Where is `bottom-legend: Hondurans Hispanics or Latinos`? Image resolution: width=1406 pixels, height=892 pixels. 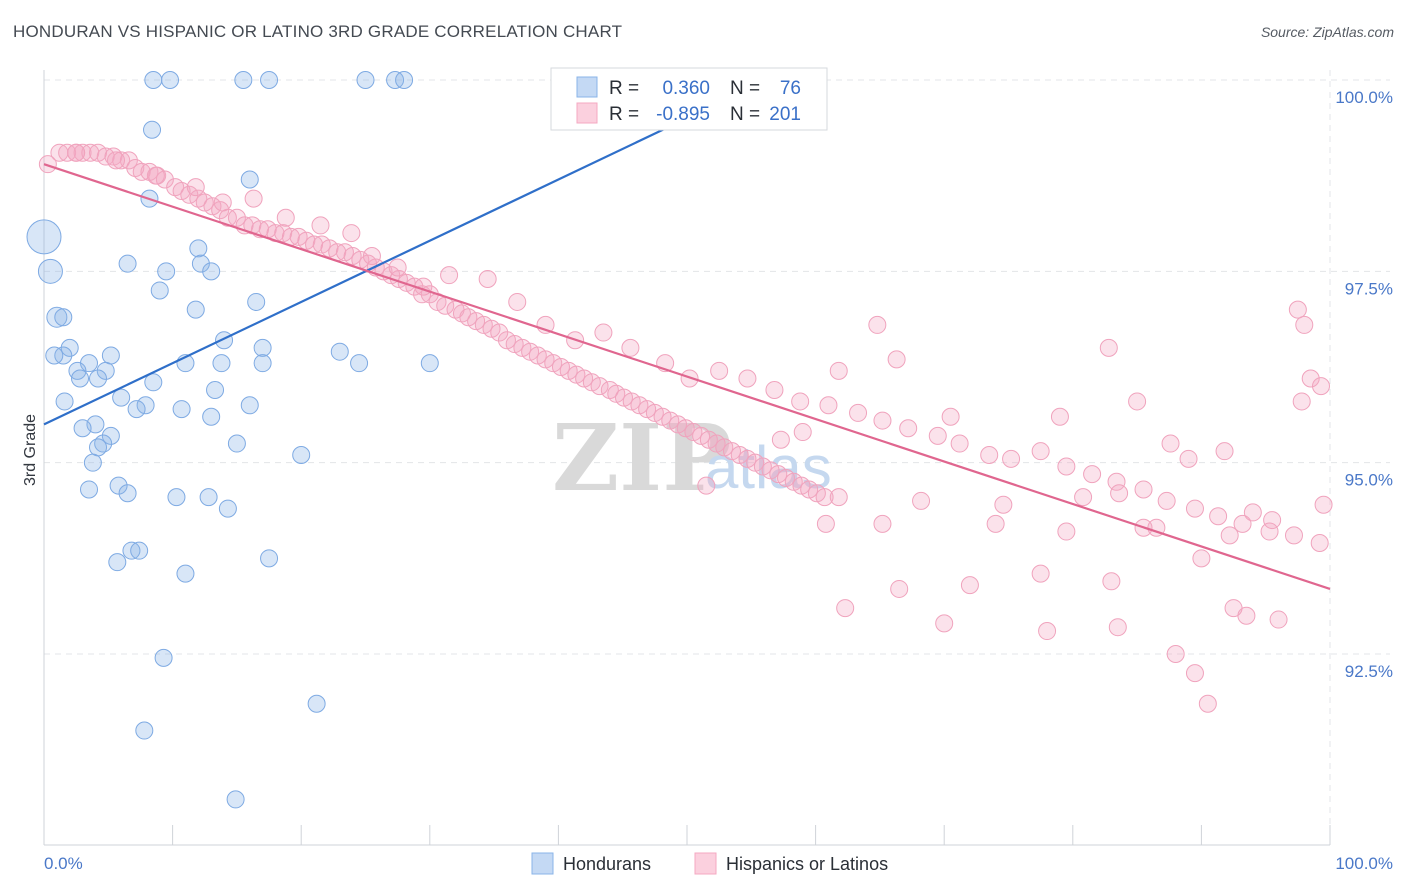
bottom-legend: Hondurans Hispanics or Latinos is located at coordinates (709, 863).